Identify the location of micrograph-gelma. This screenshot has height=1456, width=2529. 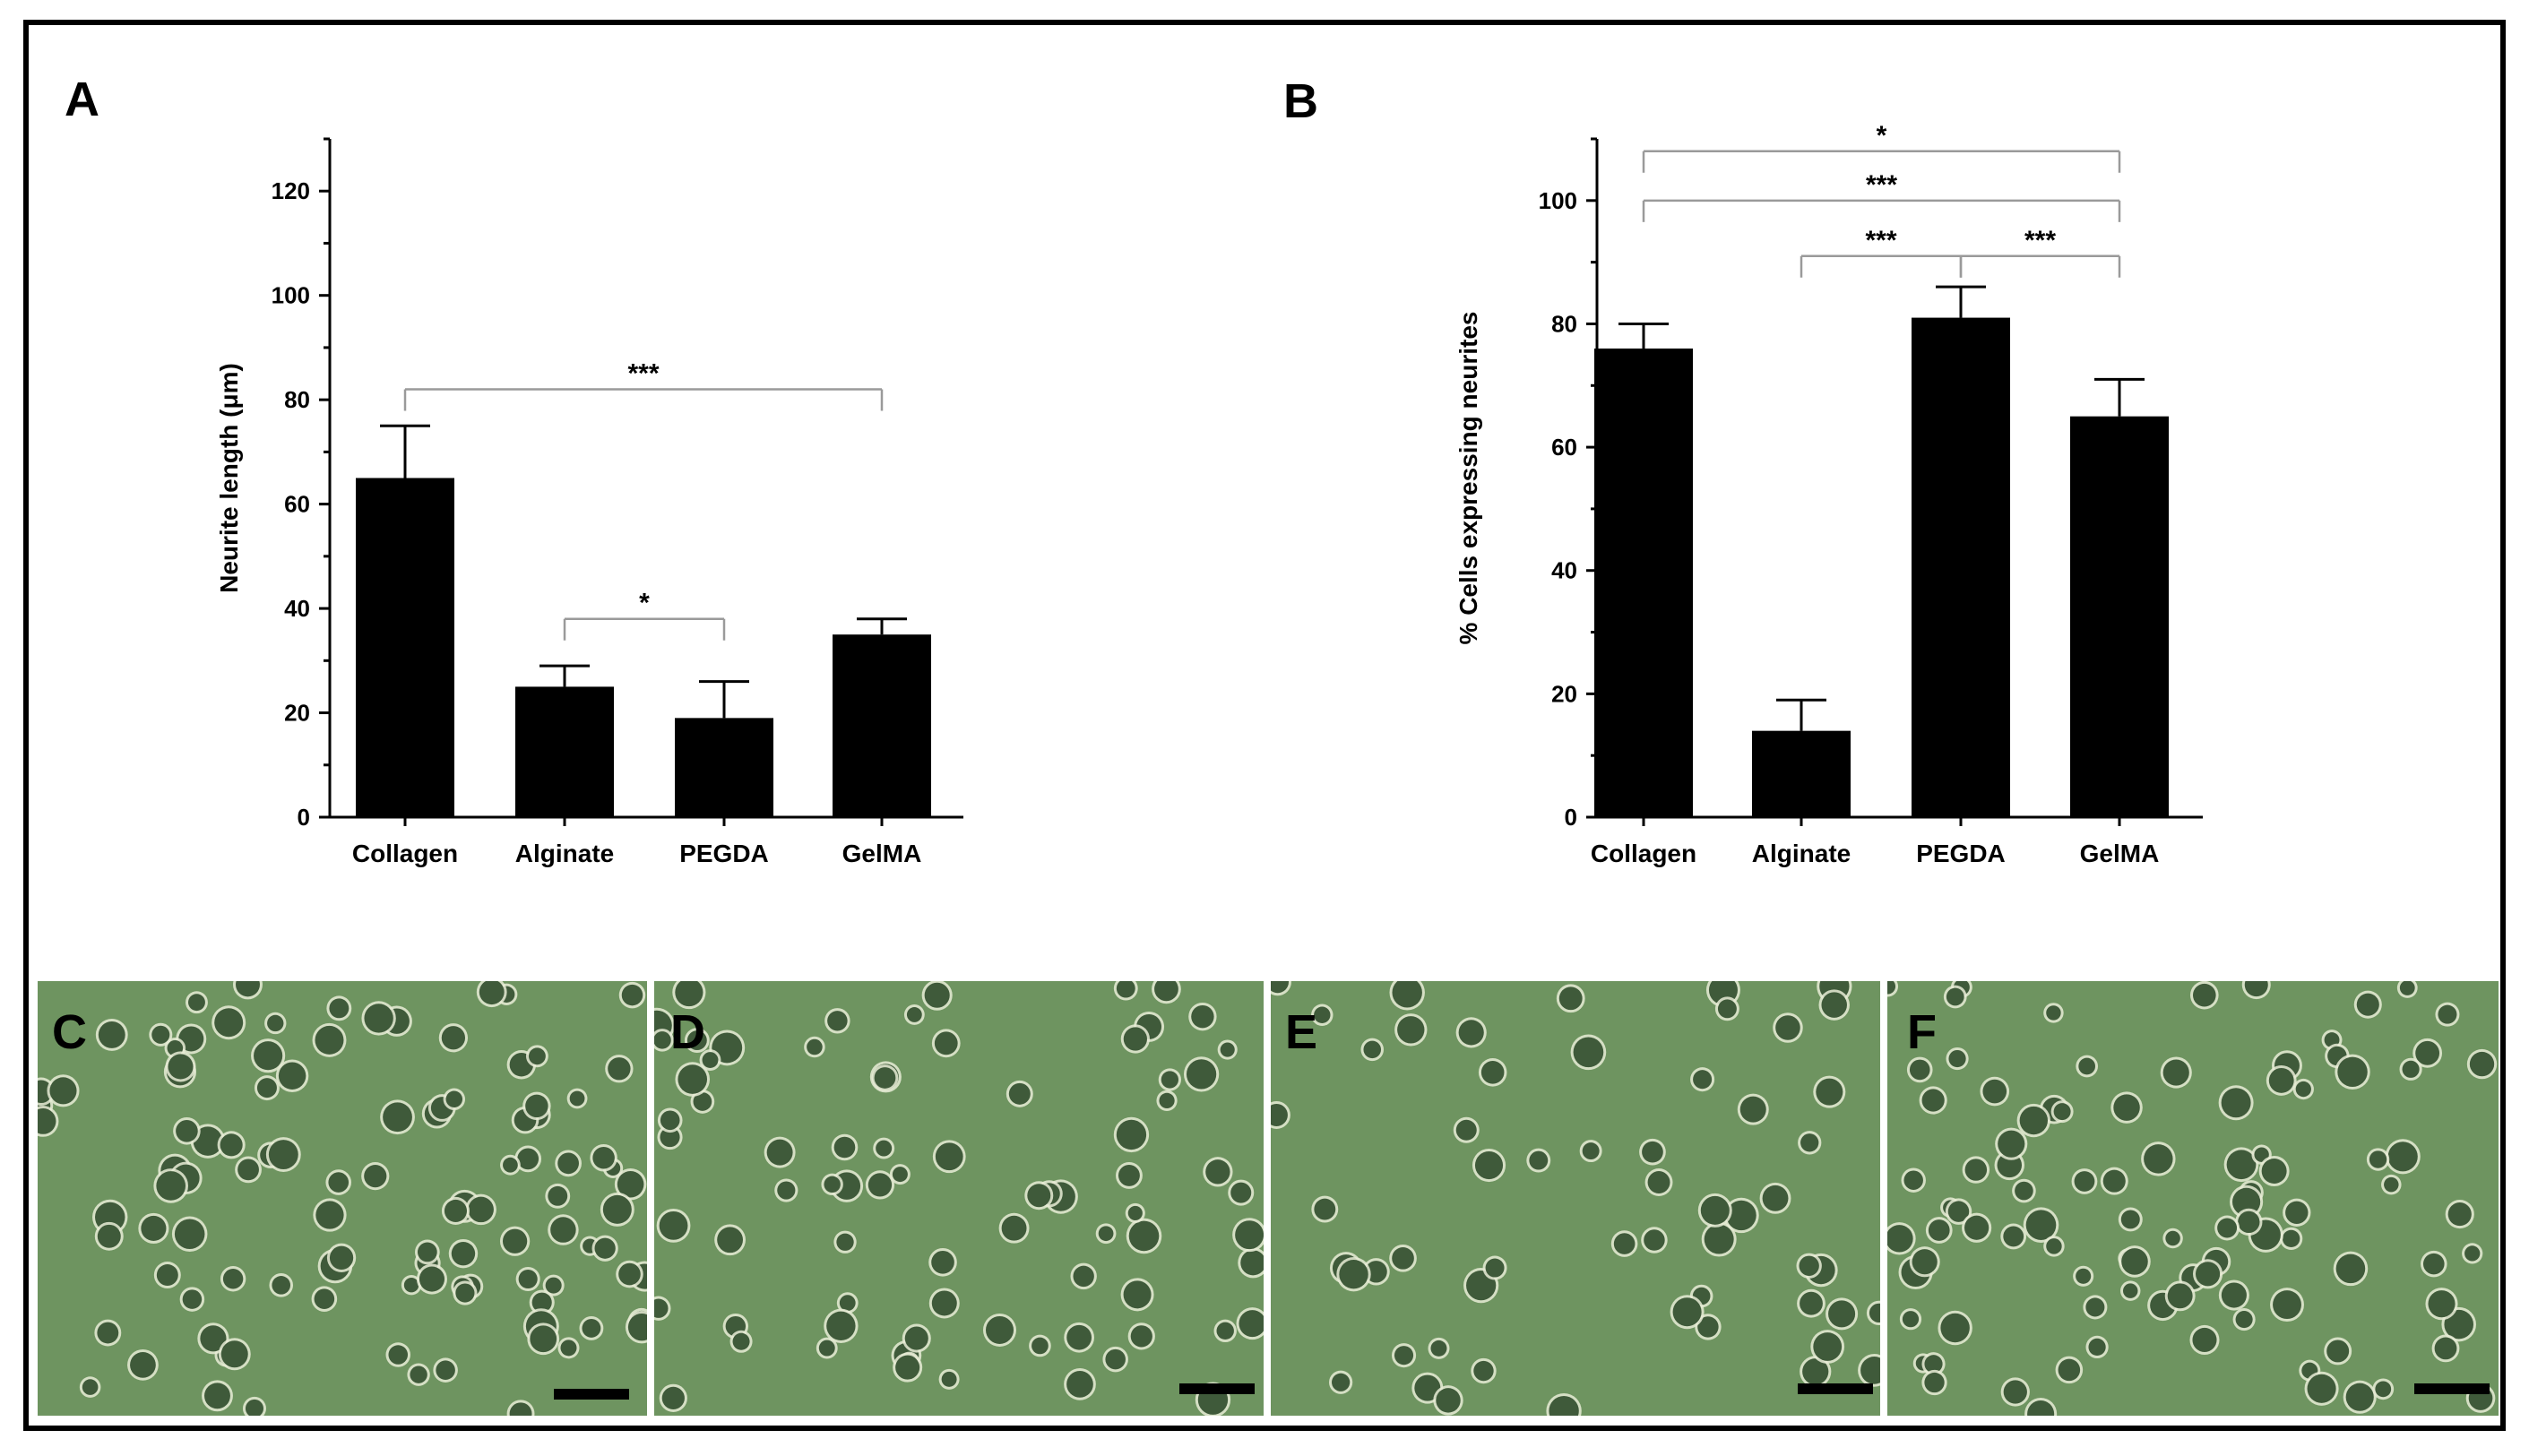
(2193, 1198).